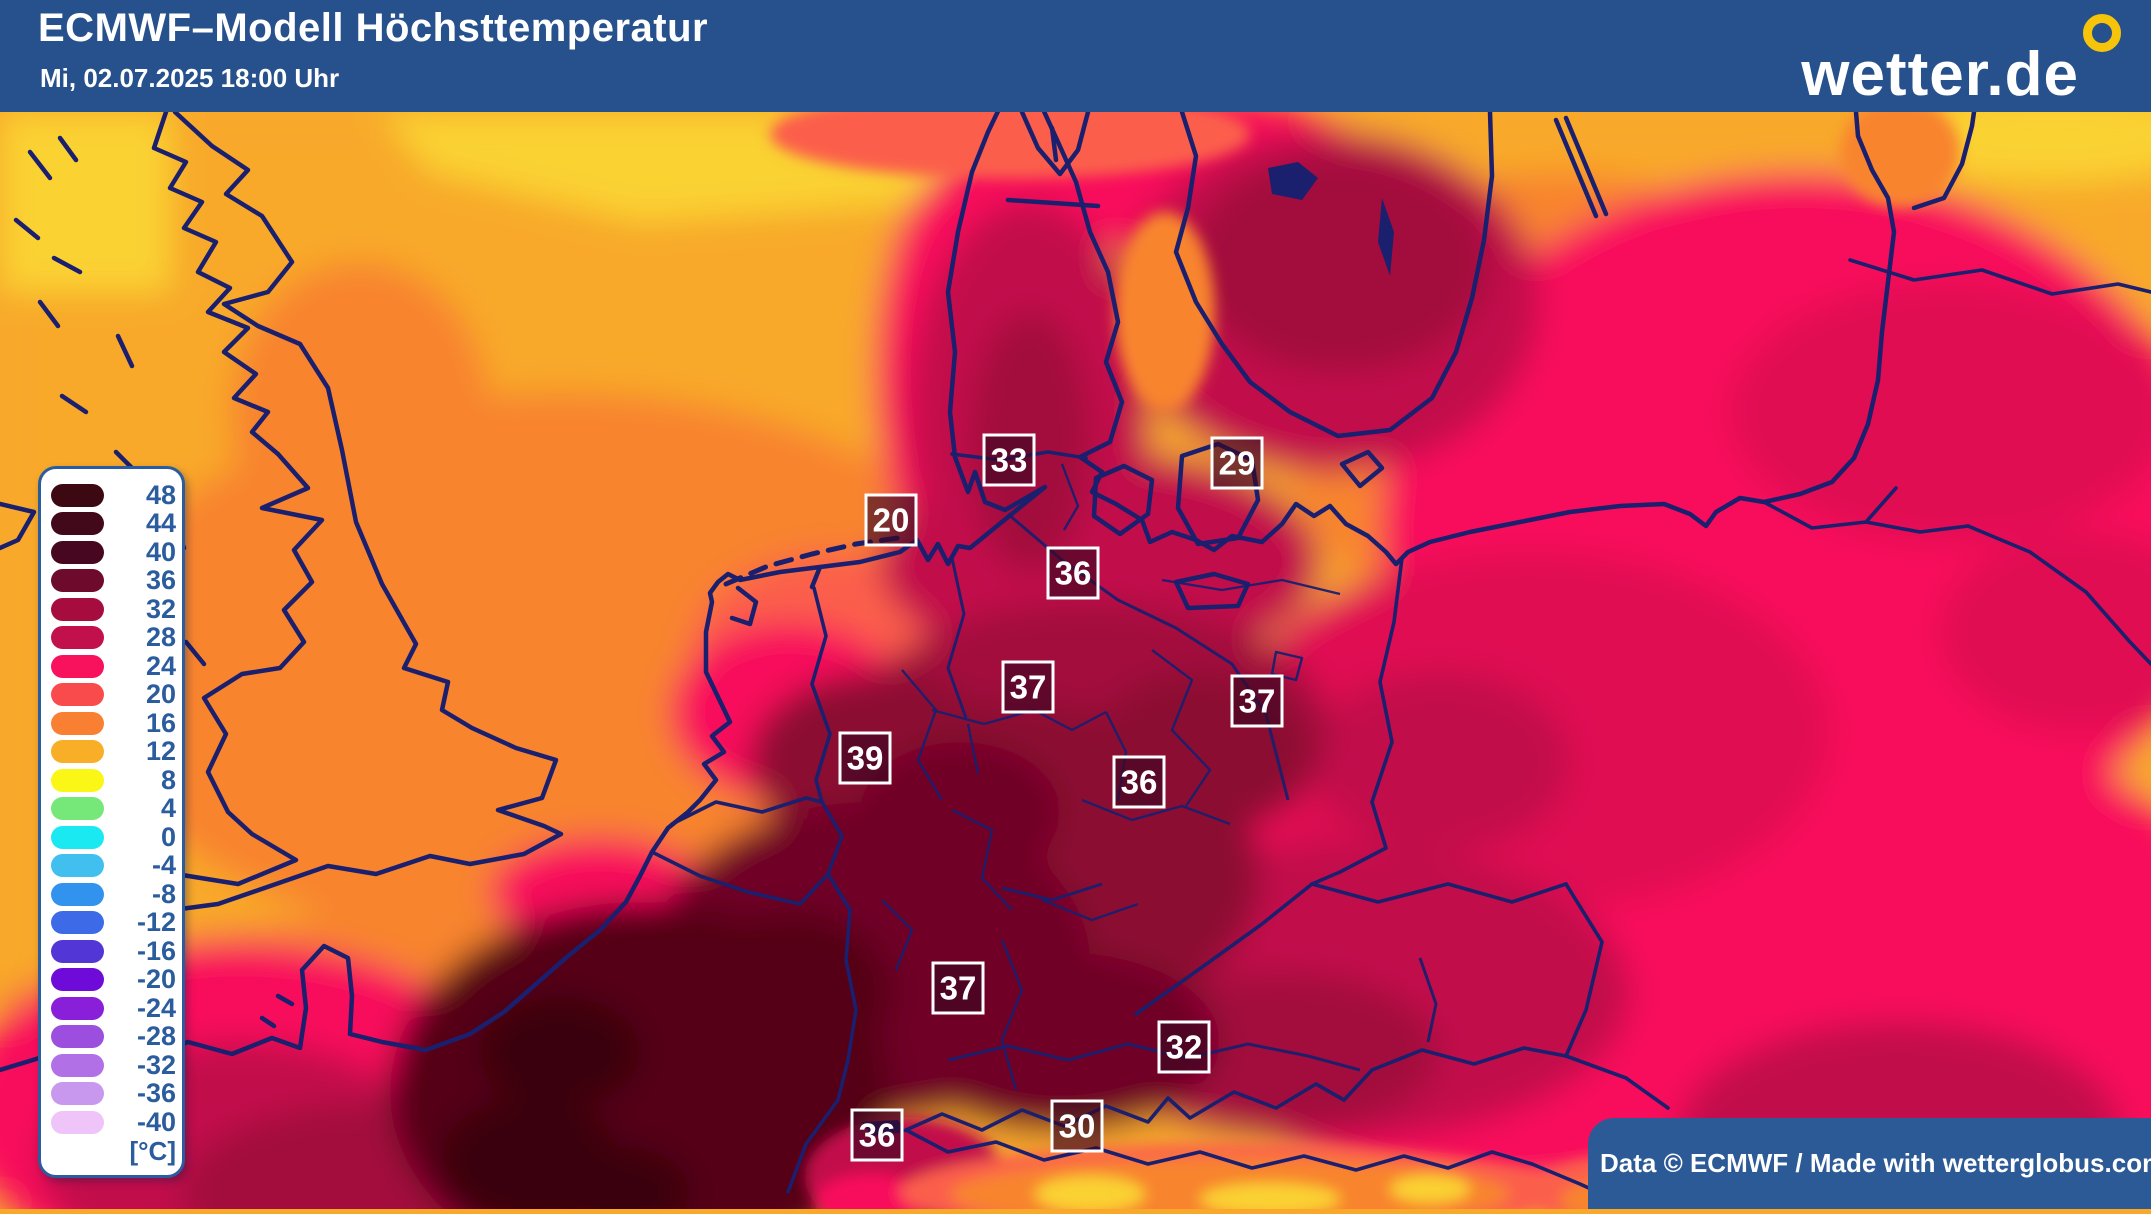 The width and height of the screenshot is (2151, 1214). I want to click on legend-row: 44, so click(111, 524).